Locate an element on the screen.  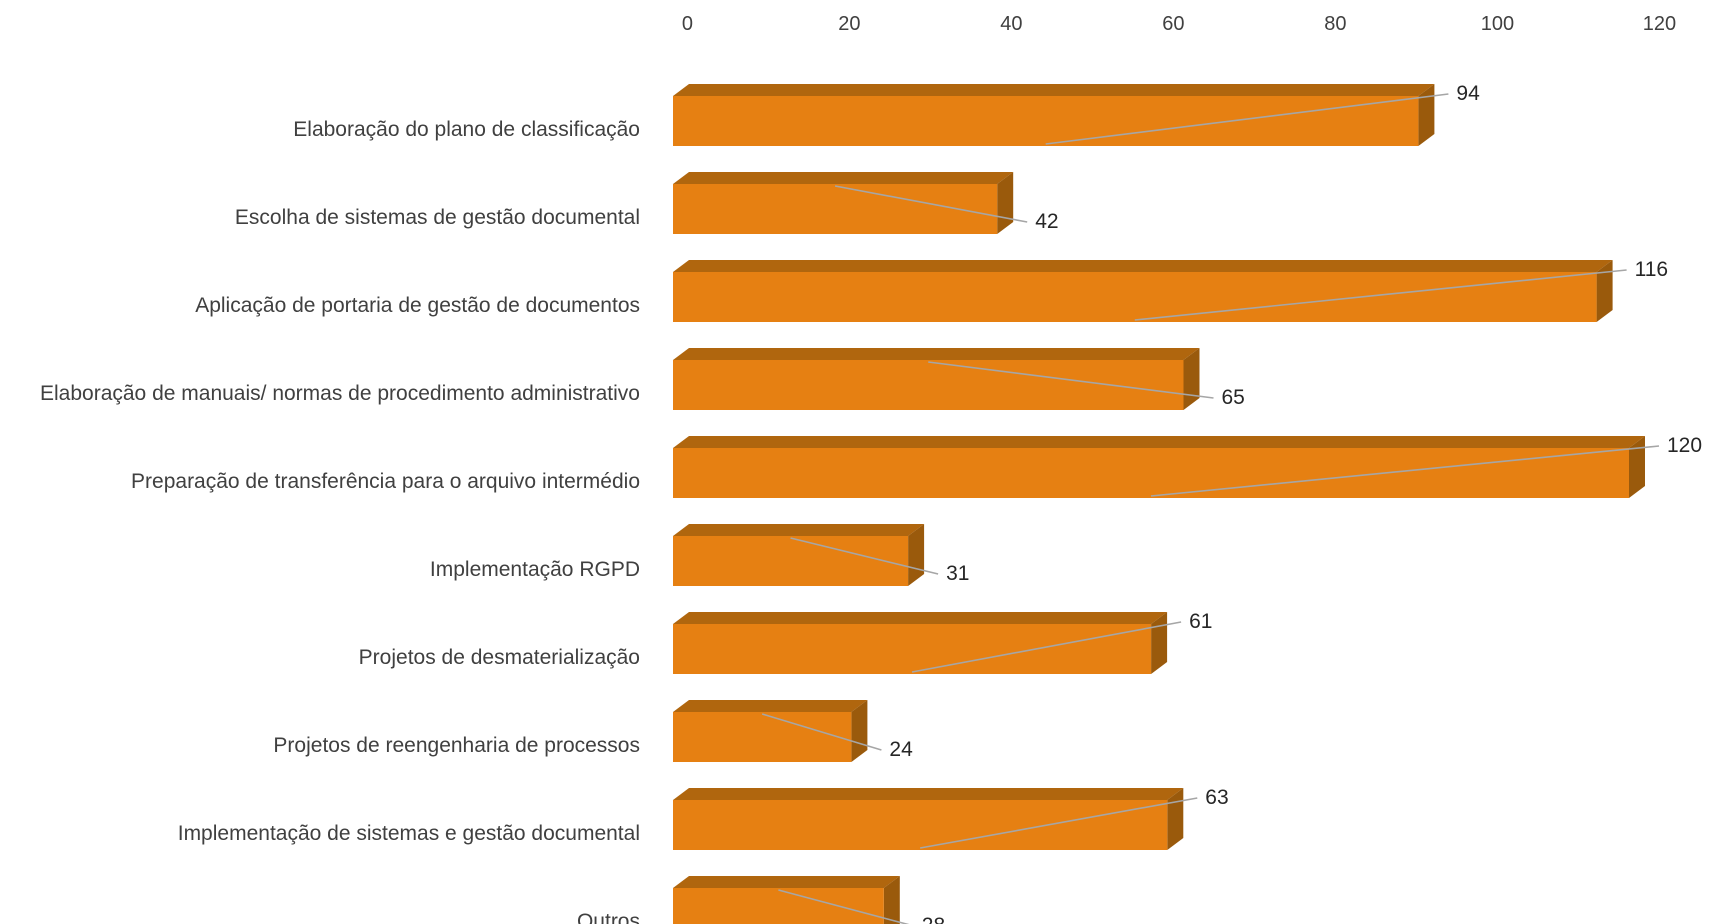
x-axis-ticks: 0 20 40 60 80 100 120 is located at coordinates (1179, 24).